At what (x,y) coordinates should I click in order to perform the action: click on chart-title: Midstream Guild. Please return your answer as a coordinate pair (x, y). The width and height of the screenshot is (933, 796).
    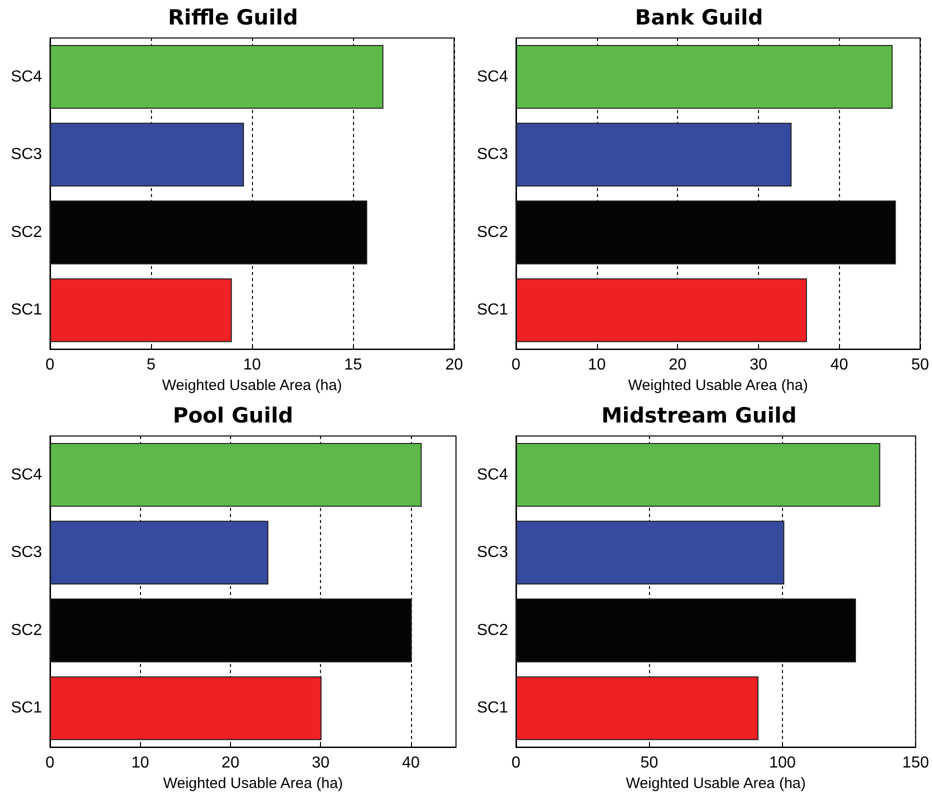
    Looking at the image, I should click on (699, 416).